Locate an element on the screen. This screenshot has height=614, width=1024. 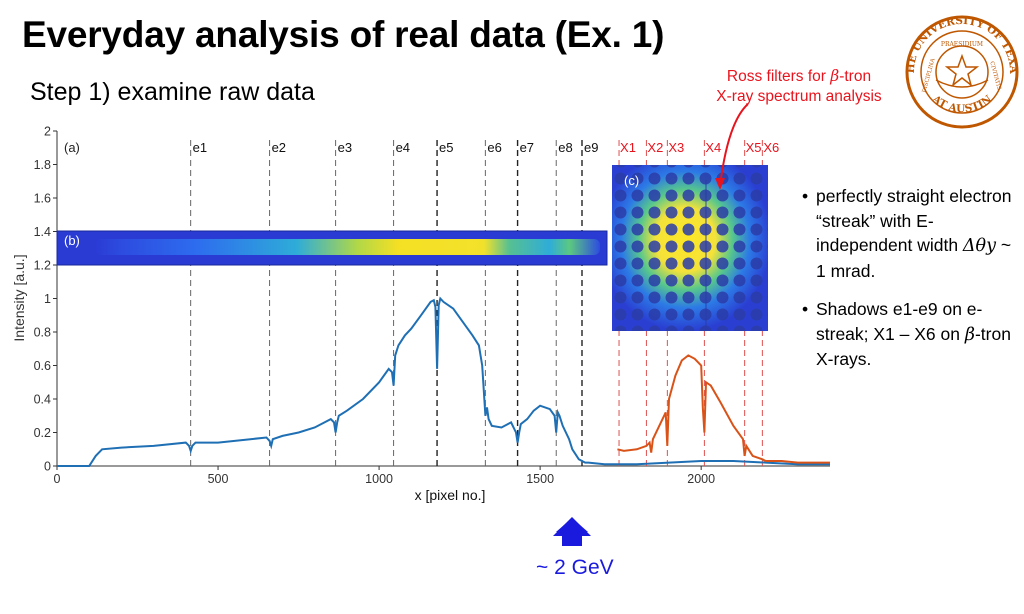
slide-subtitle: Step 1) examine raw data is located at coordinates (172, 92).